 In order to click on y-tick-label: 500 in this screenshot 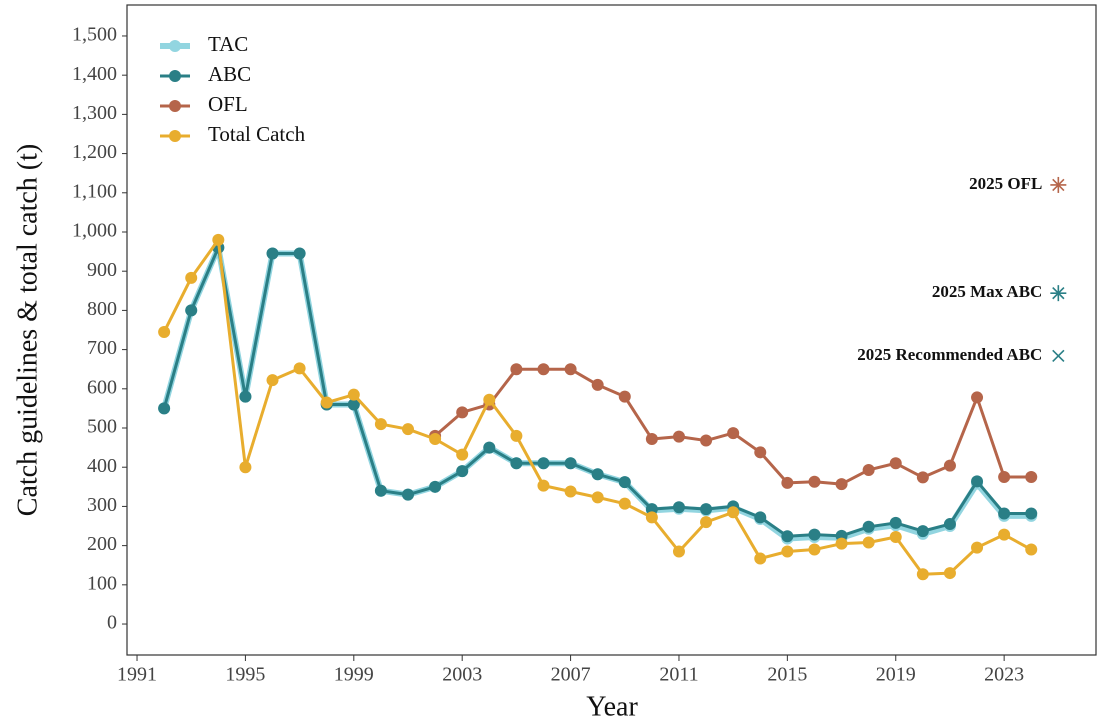, I will do `click(102, 427)`.